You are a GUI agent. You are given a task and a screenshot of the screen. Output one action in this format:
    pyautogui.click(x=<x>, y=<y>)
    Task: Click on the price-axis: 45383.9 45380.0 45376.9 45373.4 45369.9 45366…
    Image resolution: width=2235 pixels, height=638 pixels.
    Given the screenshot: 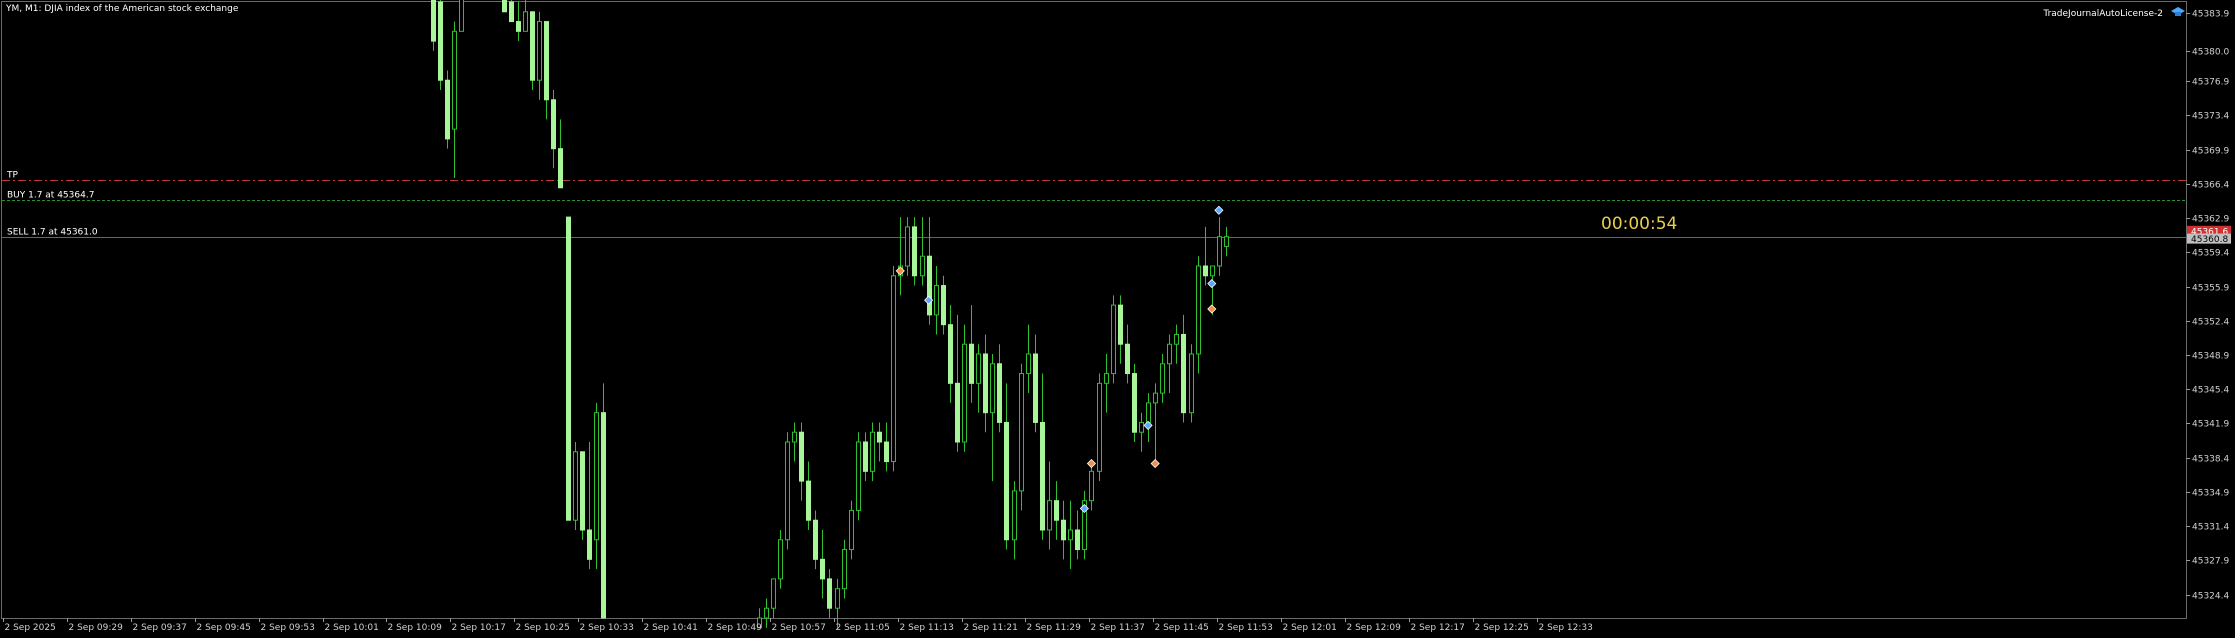 What is the action you would take?
    pyautogui.click(x=2207, y=306)
    